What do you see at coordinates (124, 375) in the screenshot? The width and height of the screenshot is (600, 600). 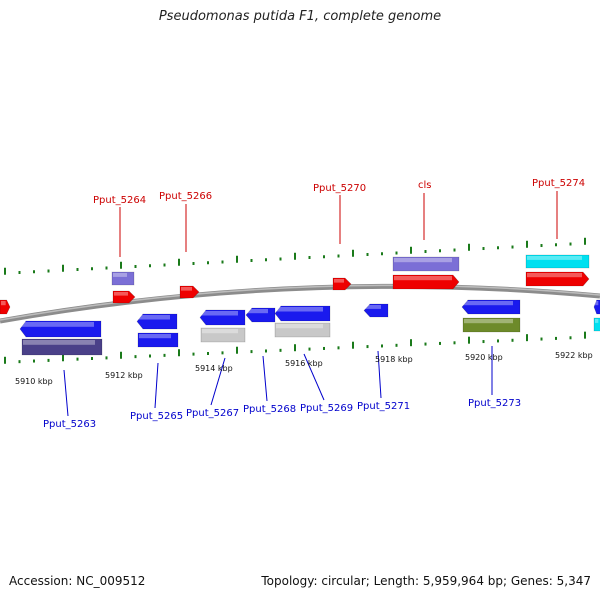 I see `kbp-label: 5912 kbp` at bounding box center [124, 375].